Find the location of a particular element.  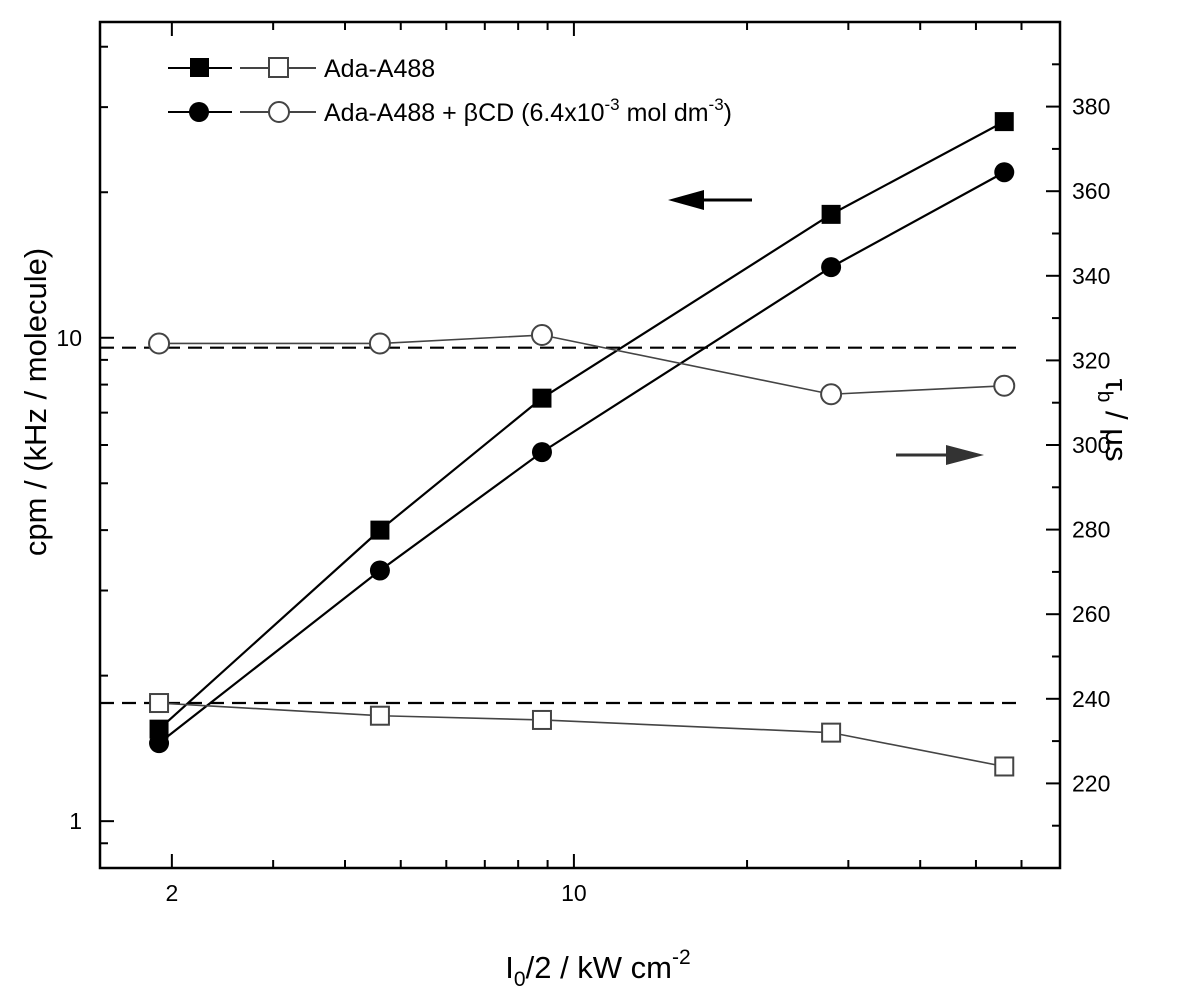

arrow-to-right-axis is located at coordinates (940, 455).